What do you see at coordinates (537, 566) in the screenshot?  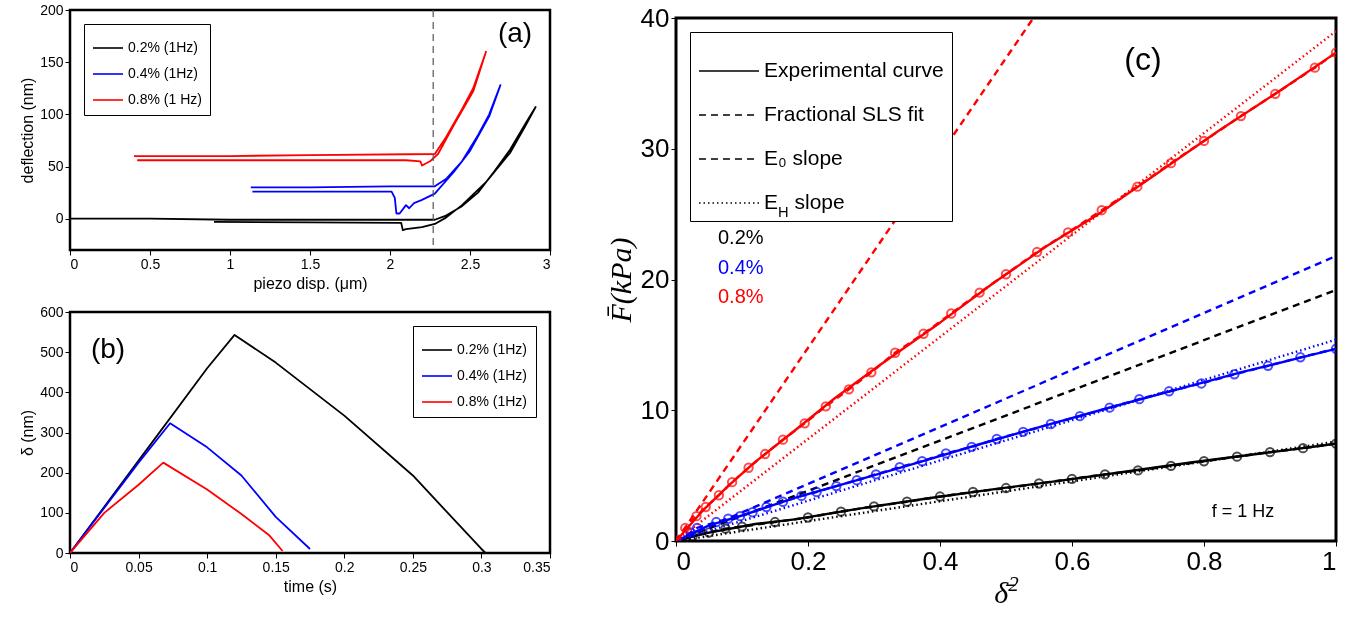 I see `x-tick-label: 0.35` at bounding box center [537, 566].